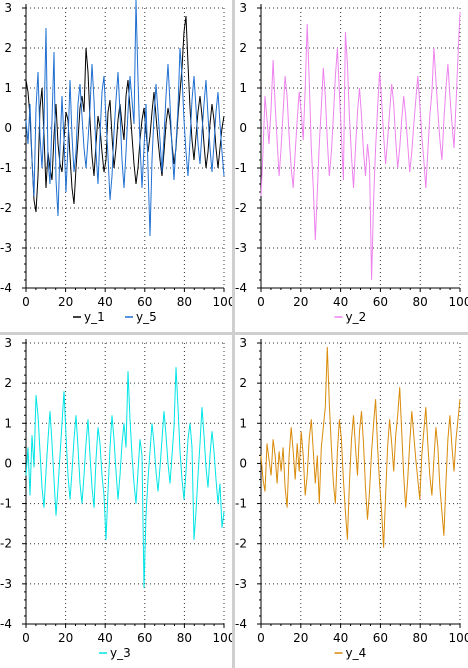  What do you see at coordinates (356, 317) in the screenshot?
I see `legend-label-y_2: y_2` at bounding box center [356, 317].